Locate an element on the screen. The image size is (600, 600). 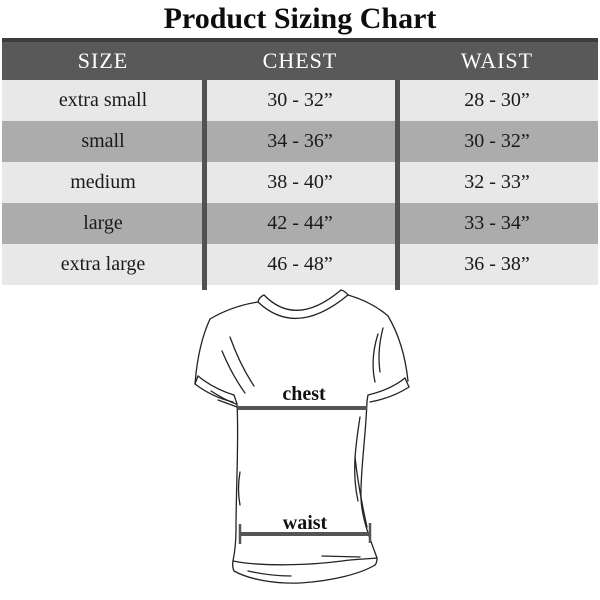
chest-cell: 30 - 32” is located at coordinates (300, 100).